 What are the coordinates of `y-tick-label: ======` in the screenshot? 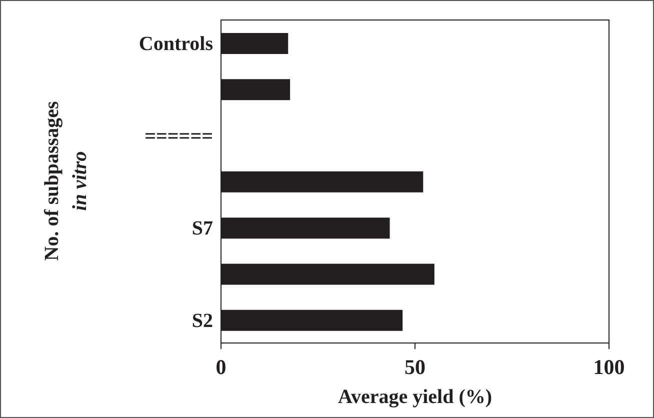 It's located at (178, 136).